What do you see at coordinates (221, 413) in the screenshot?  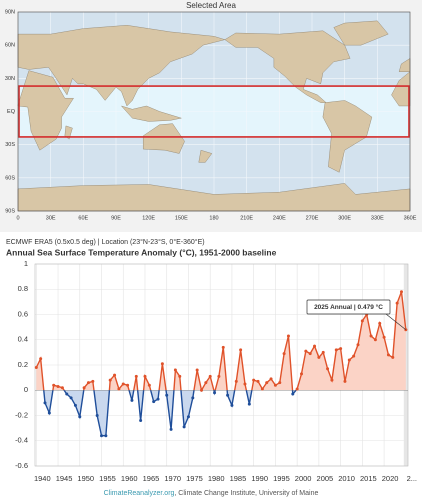 I see `area-below` at bounding box center [221, 413].